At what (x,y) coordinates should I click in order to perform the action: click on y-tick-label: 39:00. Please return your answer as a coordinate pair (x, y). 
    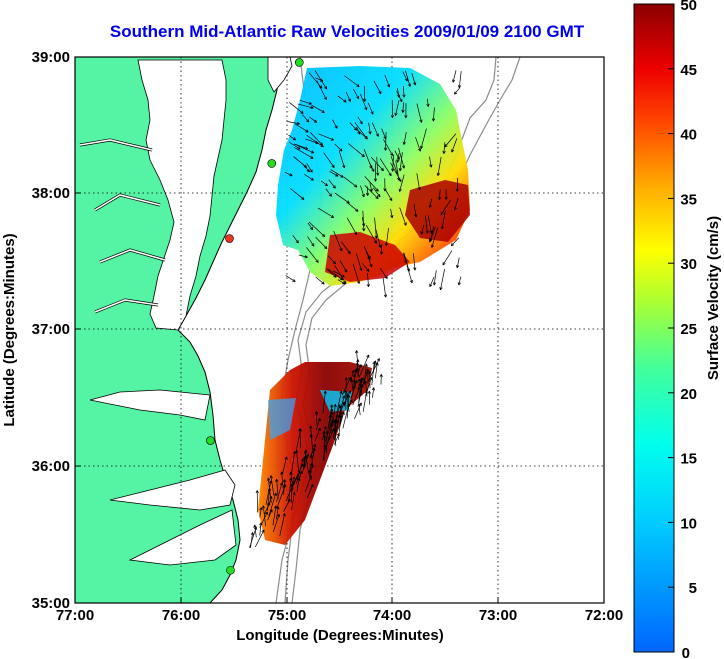
    Looking at the image, I should click on (51, 57).